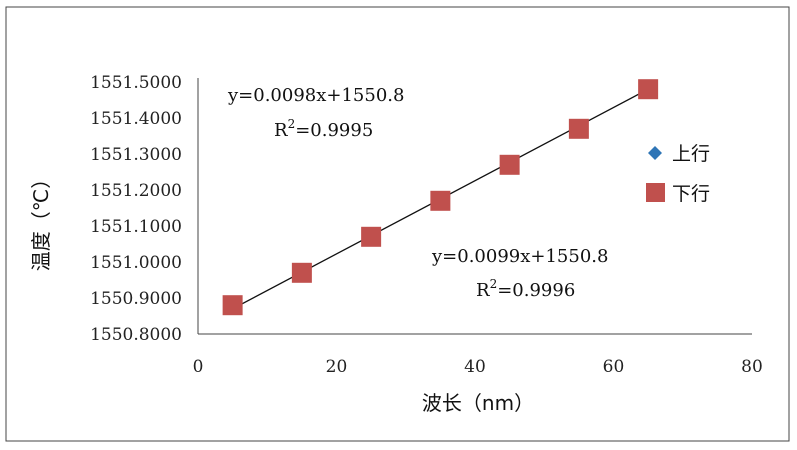 This screenshot has width=797, height=450. Describe the element at coordinates (678, 174) in the screenshot. I see `legend: 上行 下行` at that location.